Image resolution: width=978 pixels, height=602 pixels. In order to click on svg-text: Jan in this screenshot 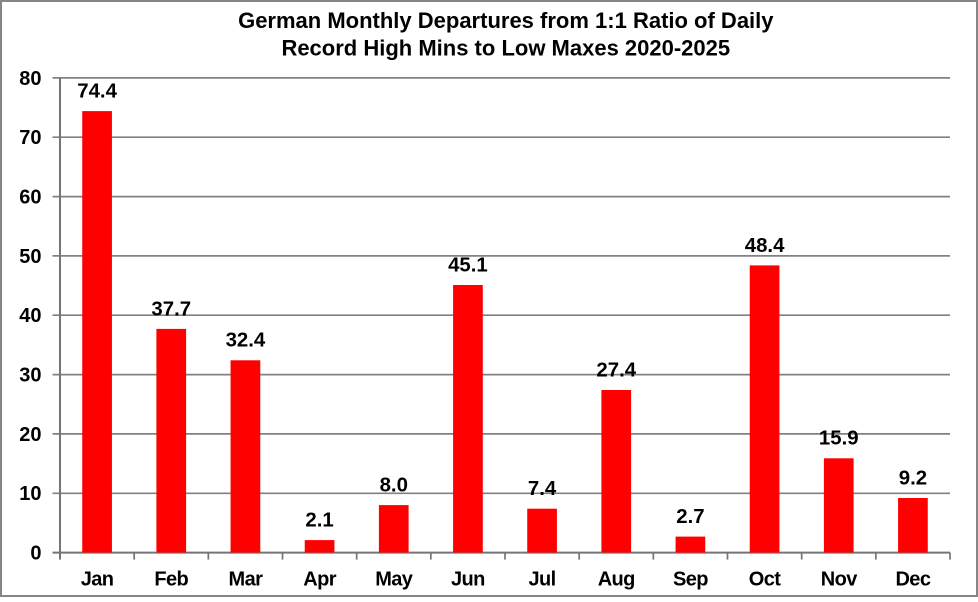, I will do `click(97, 580)`.